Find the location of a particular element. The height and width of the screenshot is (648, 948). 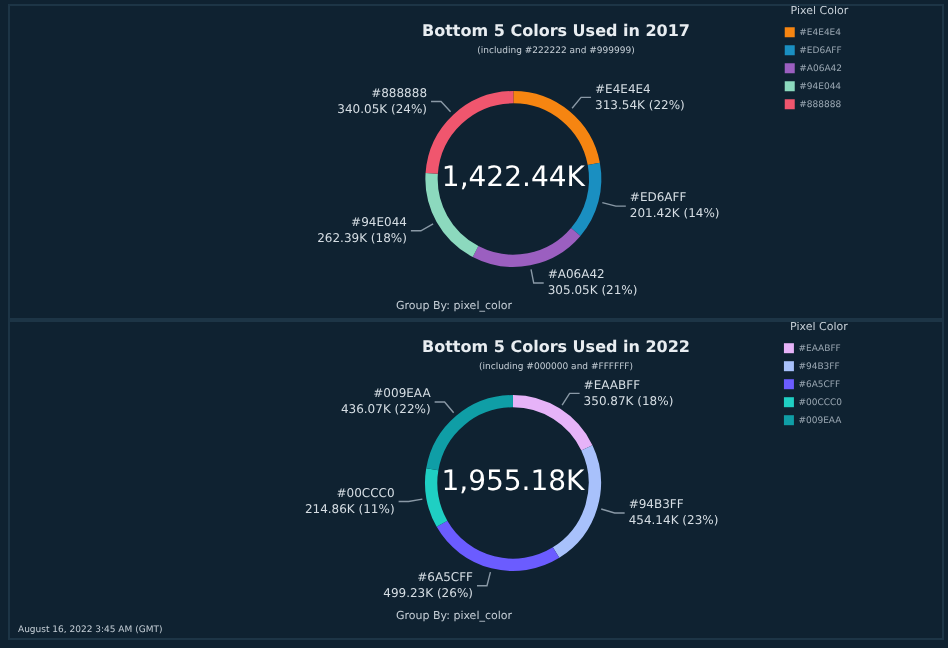

chart-title: Bottom 5 Colors Used in 2022 is located at coordinates (556, 346).